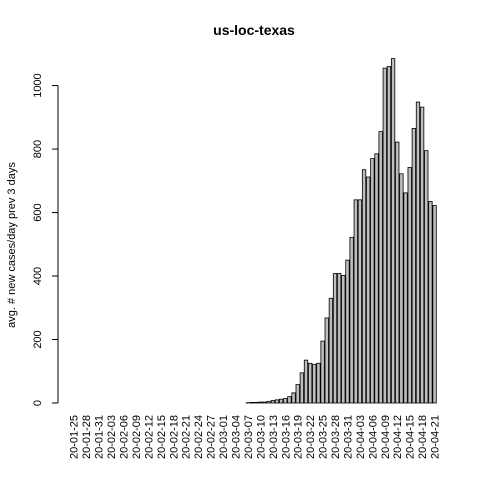  What do you see at coordinates (38, 403) in the screenshot?
I see `y-tick-label: 0` at bounding box center [38, 403].